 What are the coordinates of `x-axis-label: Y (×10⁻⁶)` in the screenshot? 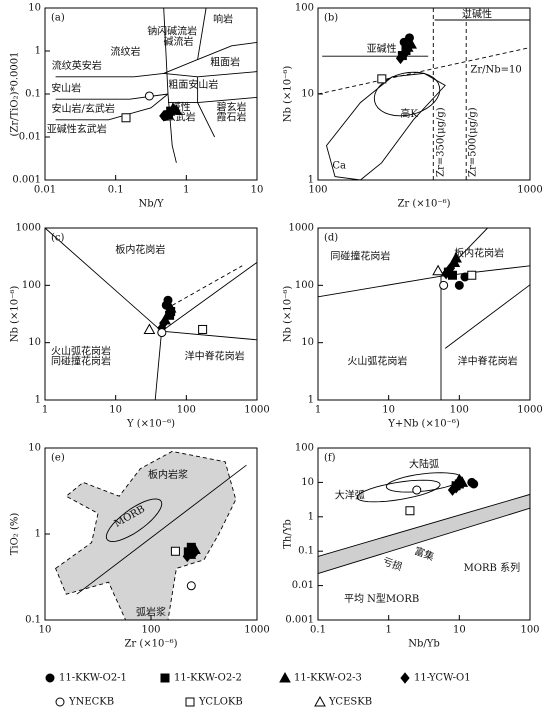 It's located at (150, 424).